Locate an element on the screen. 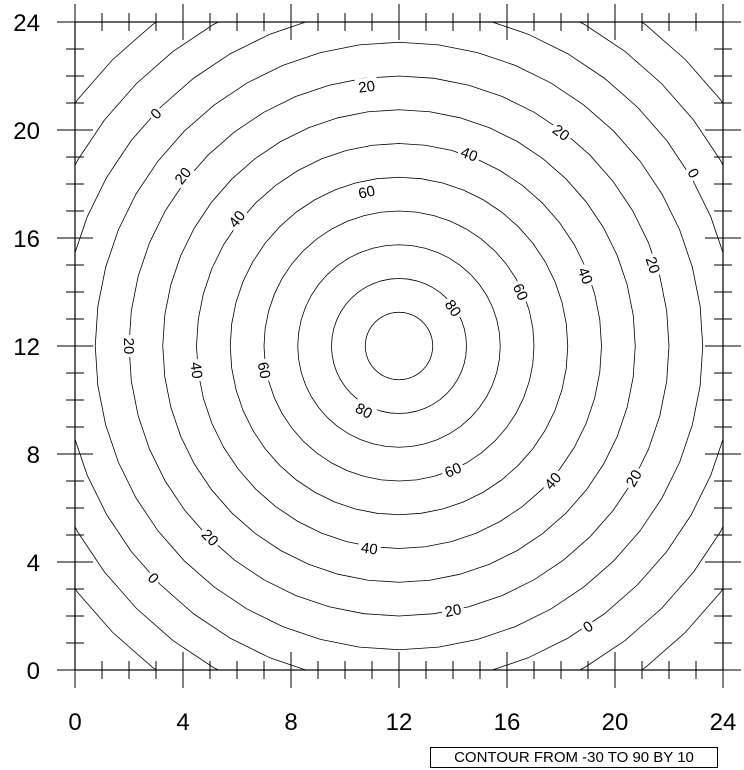  x-axis-tick-labels: 0 4 8 12 16 20 24 is located at coordinates (402, 722).